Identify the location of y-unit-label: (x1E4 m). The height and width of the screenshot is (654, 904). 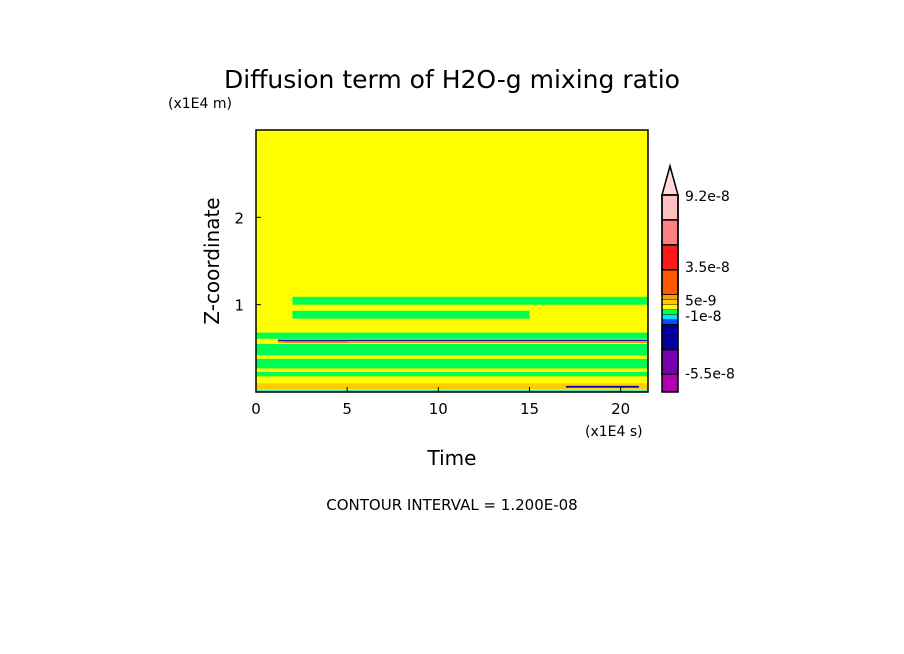
(200, 104).